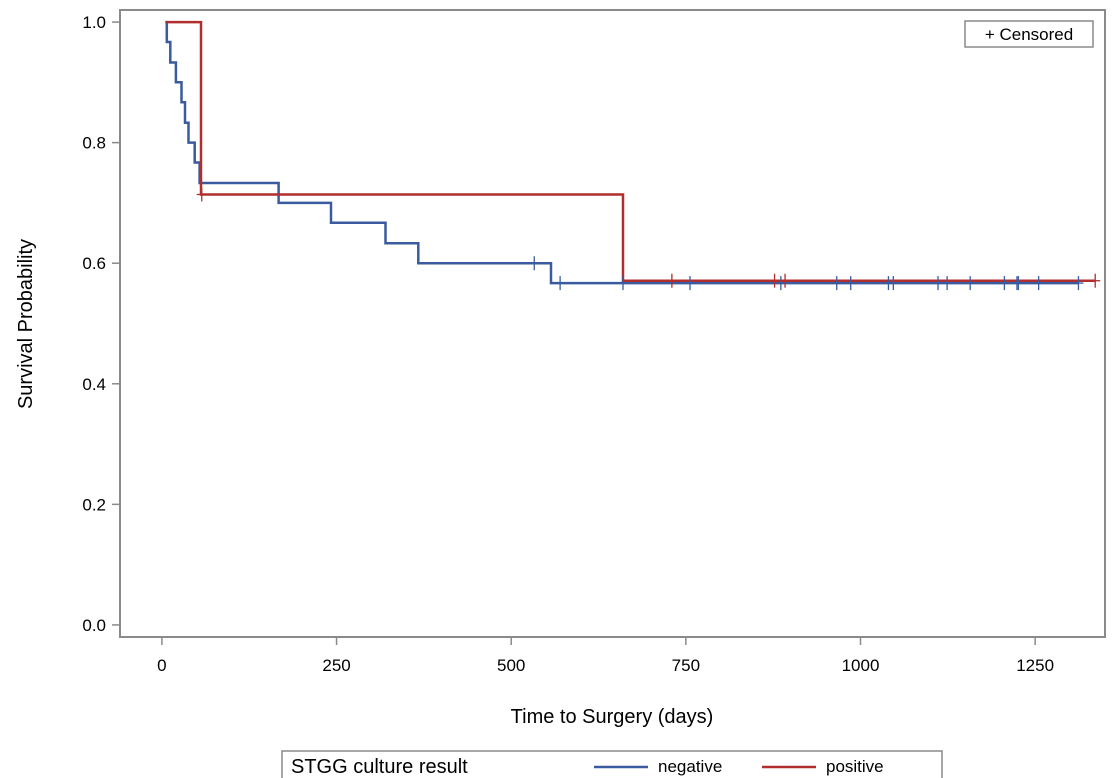 Image resolution: width=1112 pixels, height=778 pixels. What do you see at coordinates (94, 504) in the screenshot?
I see `y-tick-label: 0.2` at bounding box center [94, 504].